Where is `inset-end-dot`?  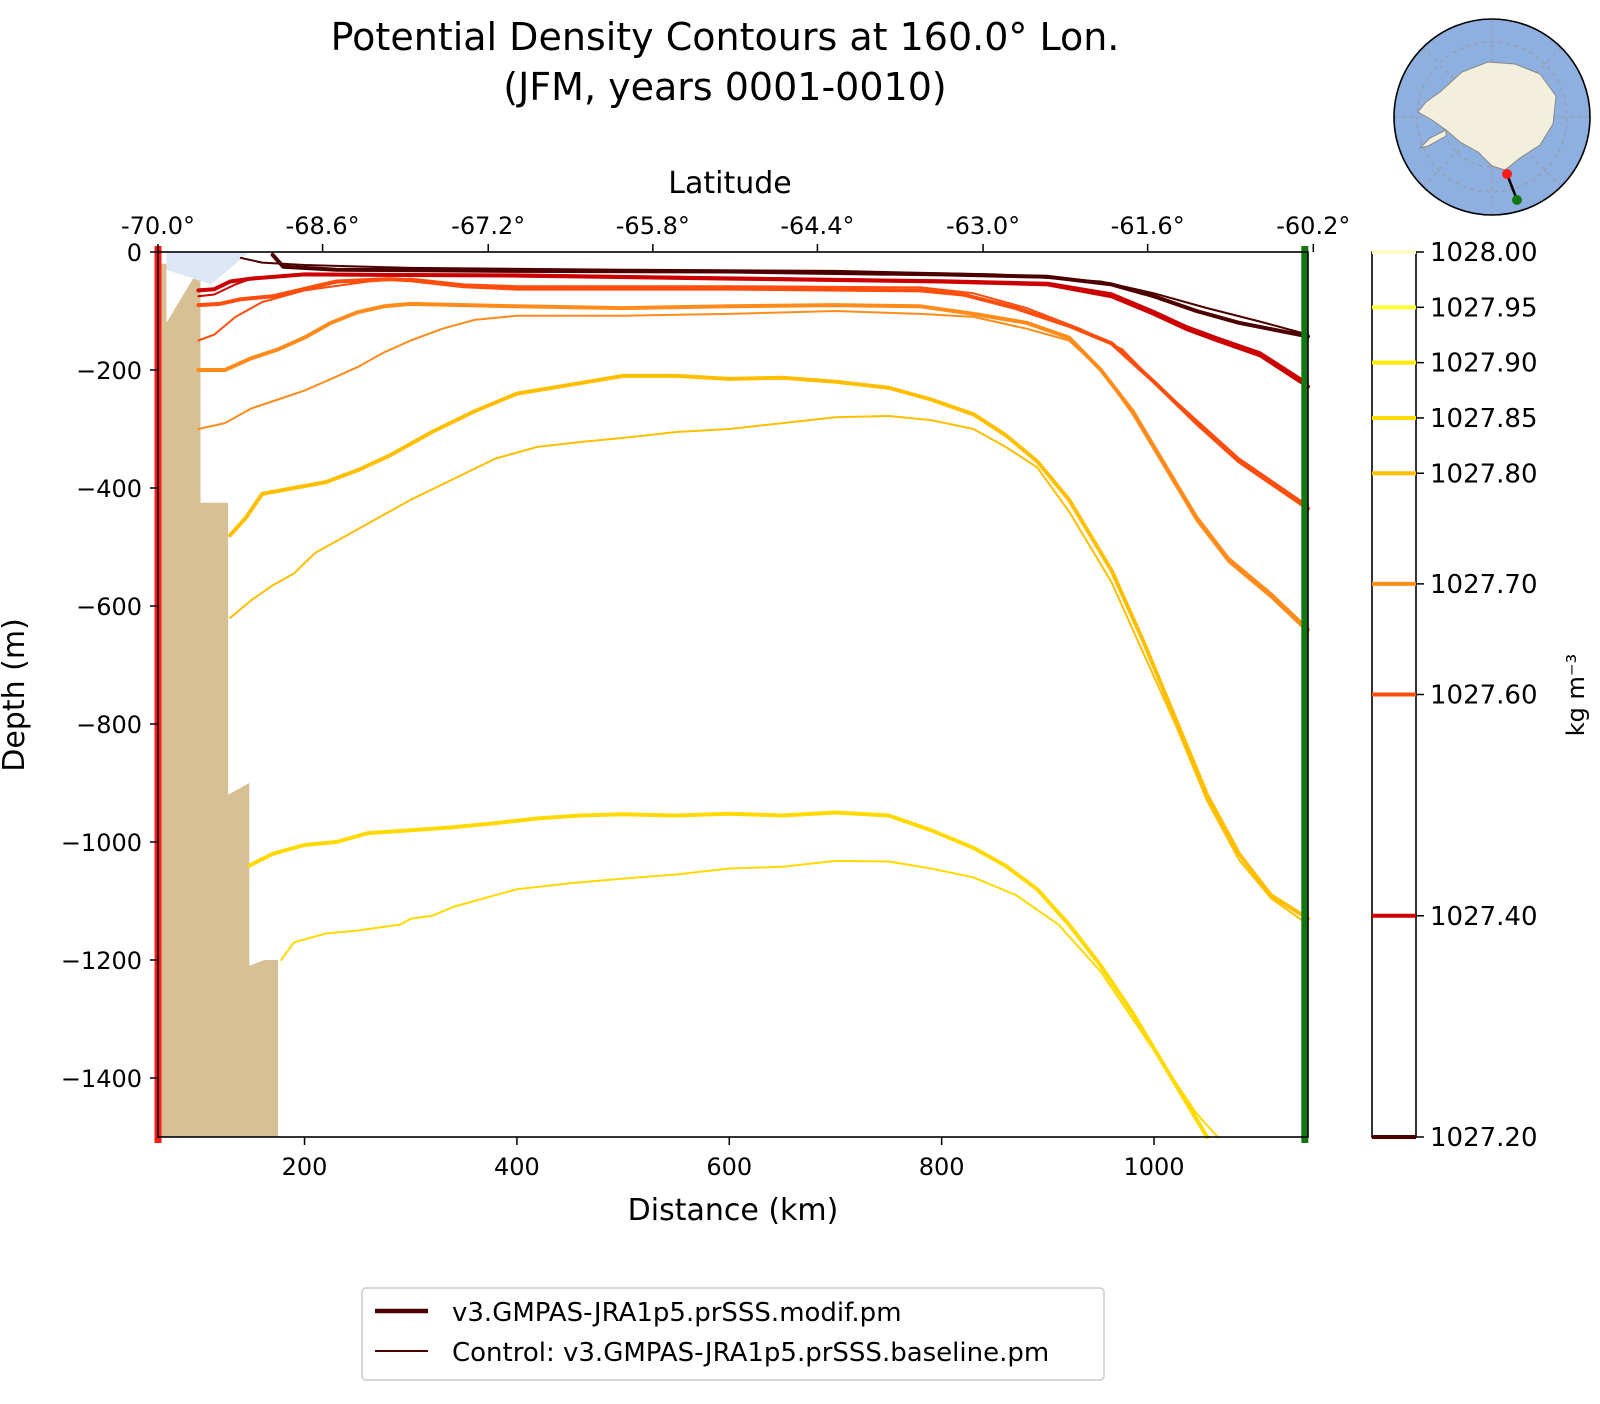 inset-end-dot is located at coordinates (1517, 200).